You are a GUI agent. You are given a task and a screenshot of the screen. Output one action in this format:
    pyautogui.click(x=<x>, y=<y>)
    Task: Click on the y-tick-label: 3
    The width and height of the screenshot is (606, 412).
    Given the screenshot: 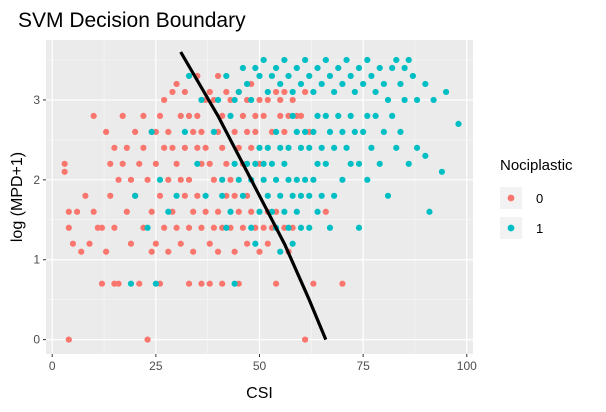 What is the action you would take?
    pyautogui.click(x=36, y=100)
    